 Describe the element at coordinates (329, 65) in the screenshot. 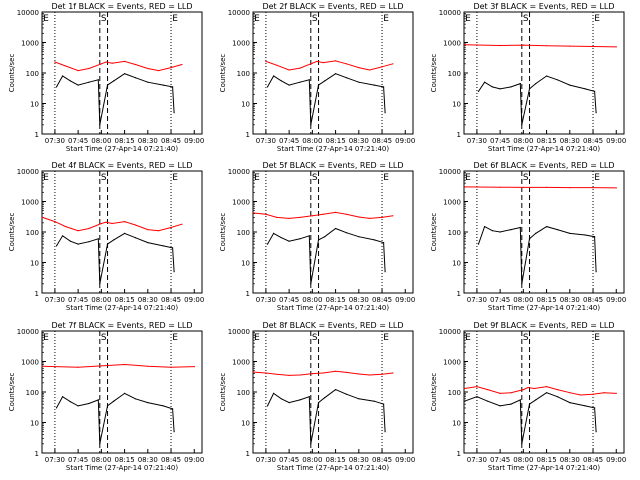

I see `lld-series-line` at that location.